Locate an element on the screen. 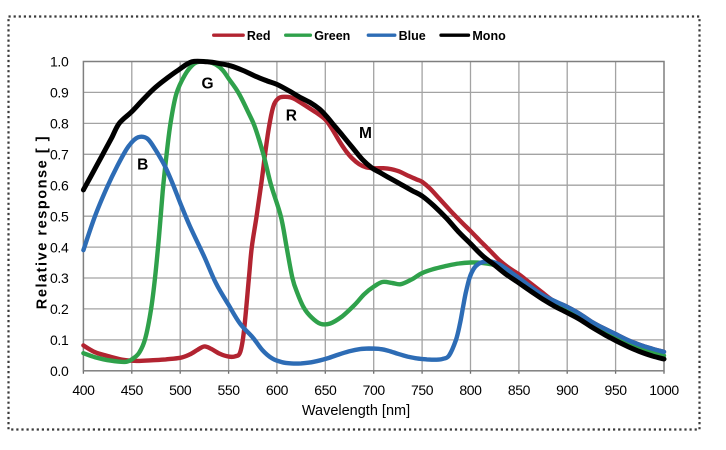 The height and width of the screenshot is (450, 726). svg-text: 700 is located at coordinates (374, 390).